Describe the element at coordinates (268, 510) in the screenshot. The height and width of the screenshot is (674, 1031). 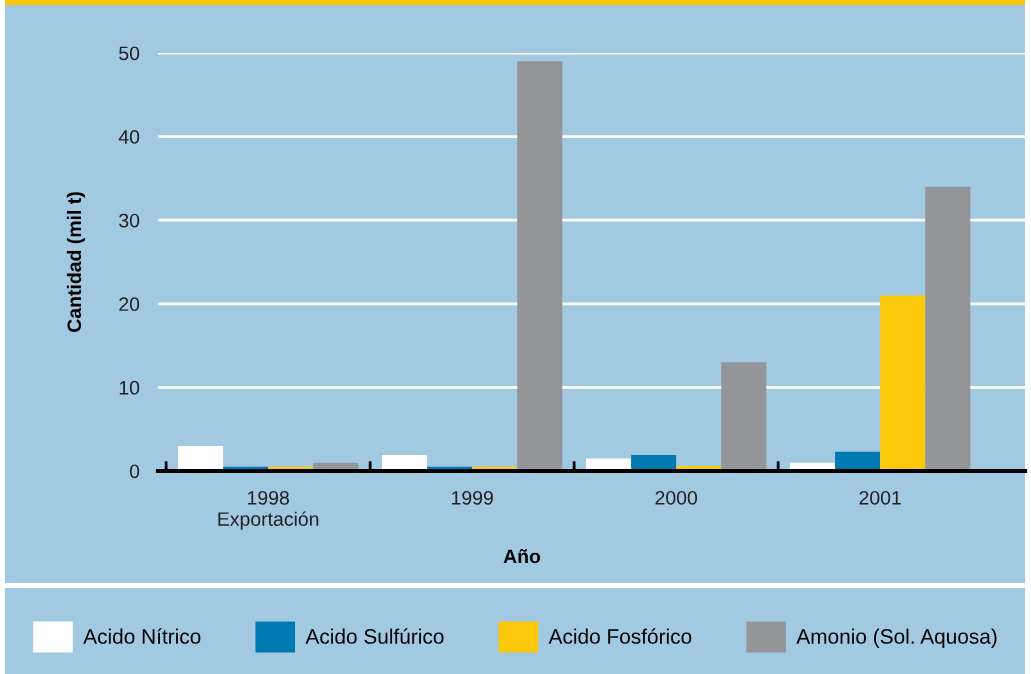
I see `x-tick-label: 1998 Exportación` at that location.